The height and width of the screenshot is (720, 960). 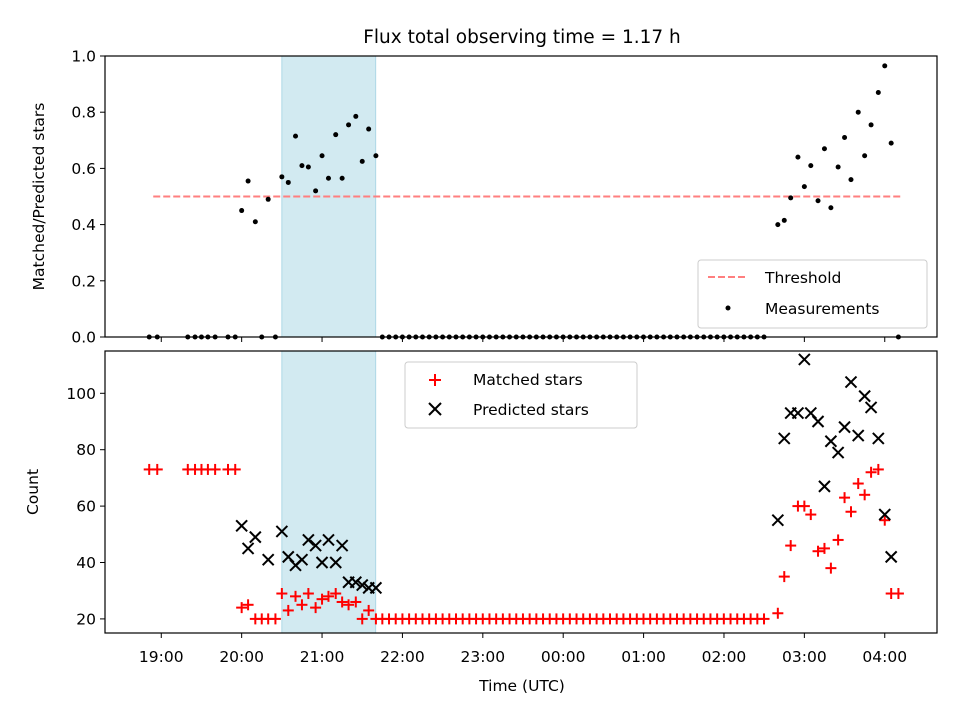 What do you see at coordinates (161, 657) in the screenshot?
I see `x-tick-label: 19:00` at bounding box center [161, 657].